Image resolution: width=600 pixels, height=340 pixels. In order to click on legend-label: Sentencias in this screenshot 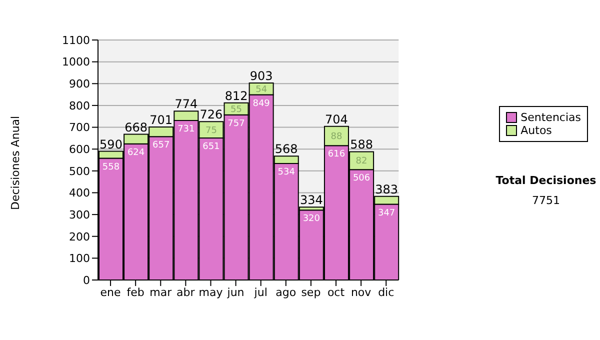, I will do `click(550, 117)`.